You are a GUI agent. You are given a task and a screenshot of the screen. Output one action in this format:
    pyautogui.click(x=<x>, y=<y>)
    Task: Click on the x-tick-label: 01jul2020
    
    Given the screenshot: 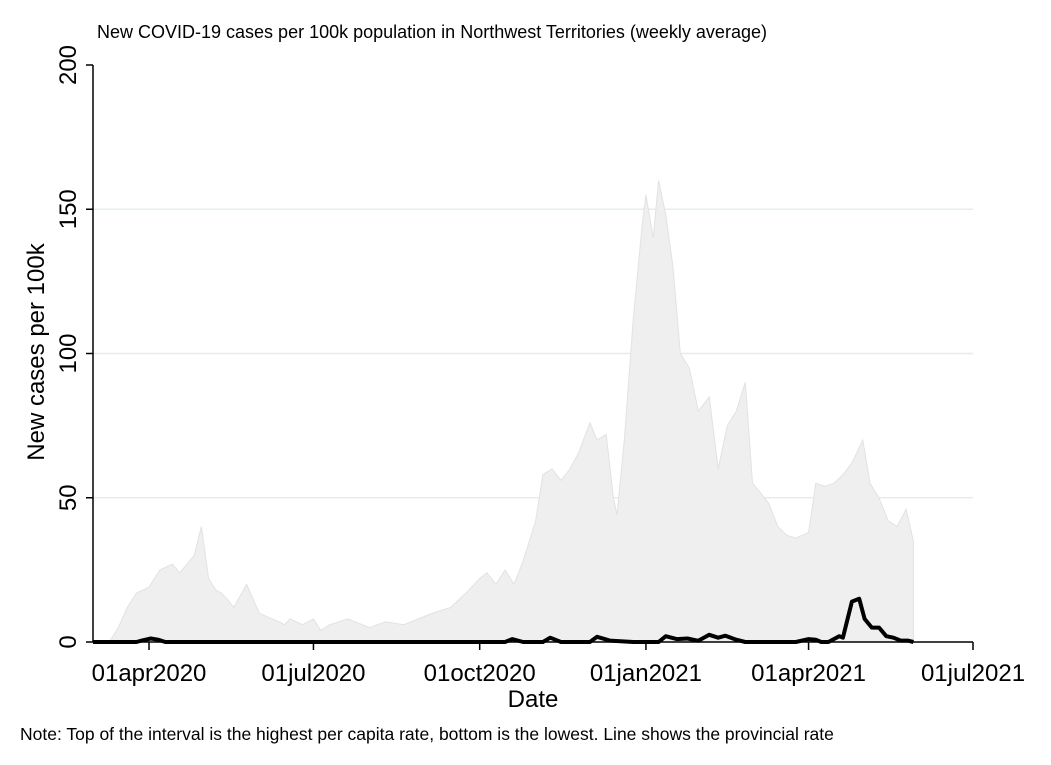 What is the action you would take?
    pyautogui.click(x=313, y=673)
    